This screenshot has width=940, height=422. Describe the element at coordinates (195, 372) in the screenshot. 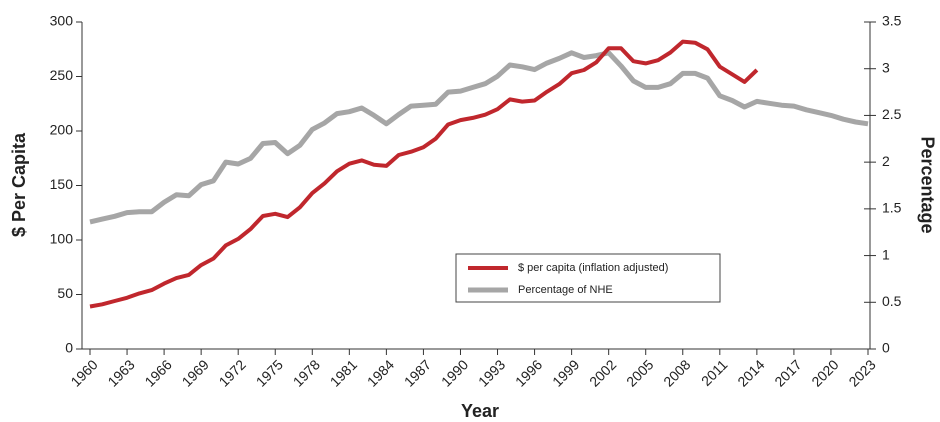

I see `x-tick-label: 1969` at that location.